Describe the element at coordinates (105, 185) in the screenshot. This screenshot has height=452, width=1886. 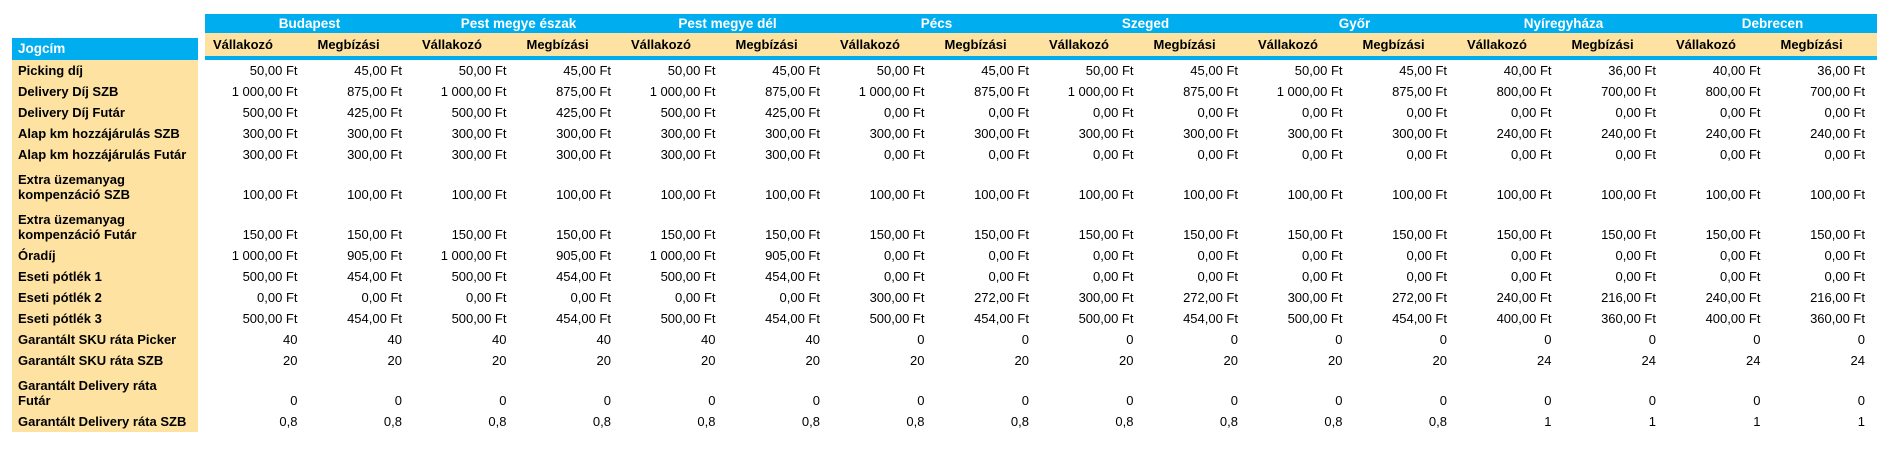
I see `row-label: Extra üzemanyag kompenzáció SZB` at that location.